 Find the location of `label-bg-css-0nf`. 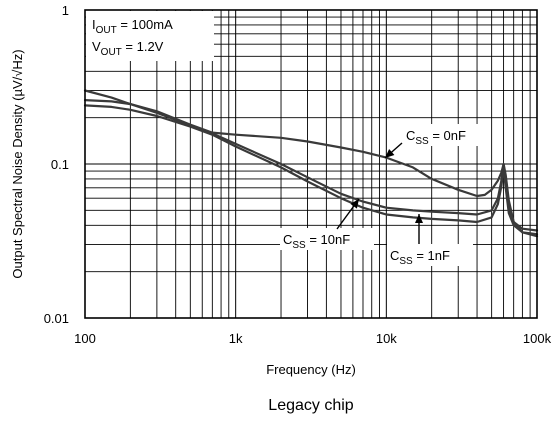

label-bg-css-0nf is located at coordinates (446, 135).